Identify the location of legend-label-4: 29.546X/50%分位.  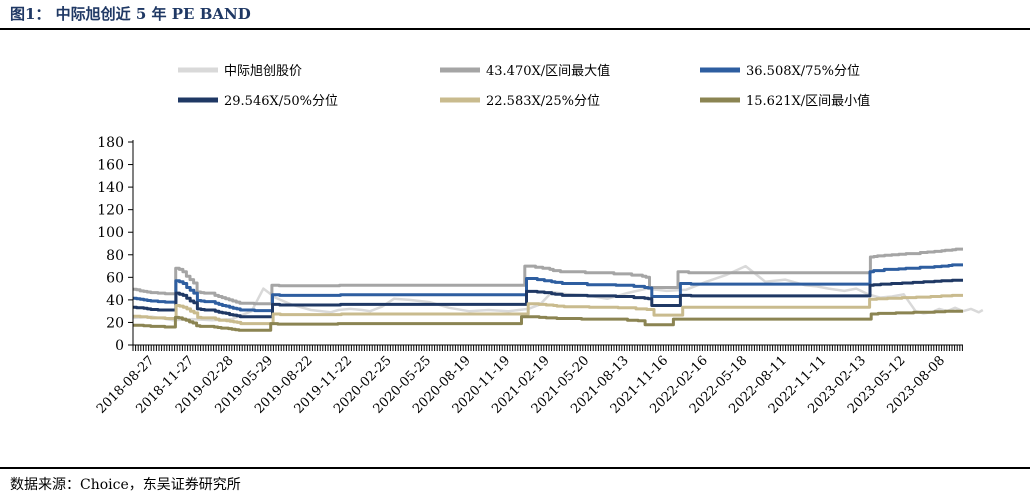
(281, 101).